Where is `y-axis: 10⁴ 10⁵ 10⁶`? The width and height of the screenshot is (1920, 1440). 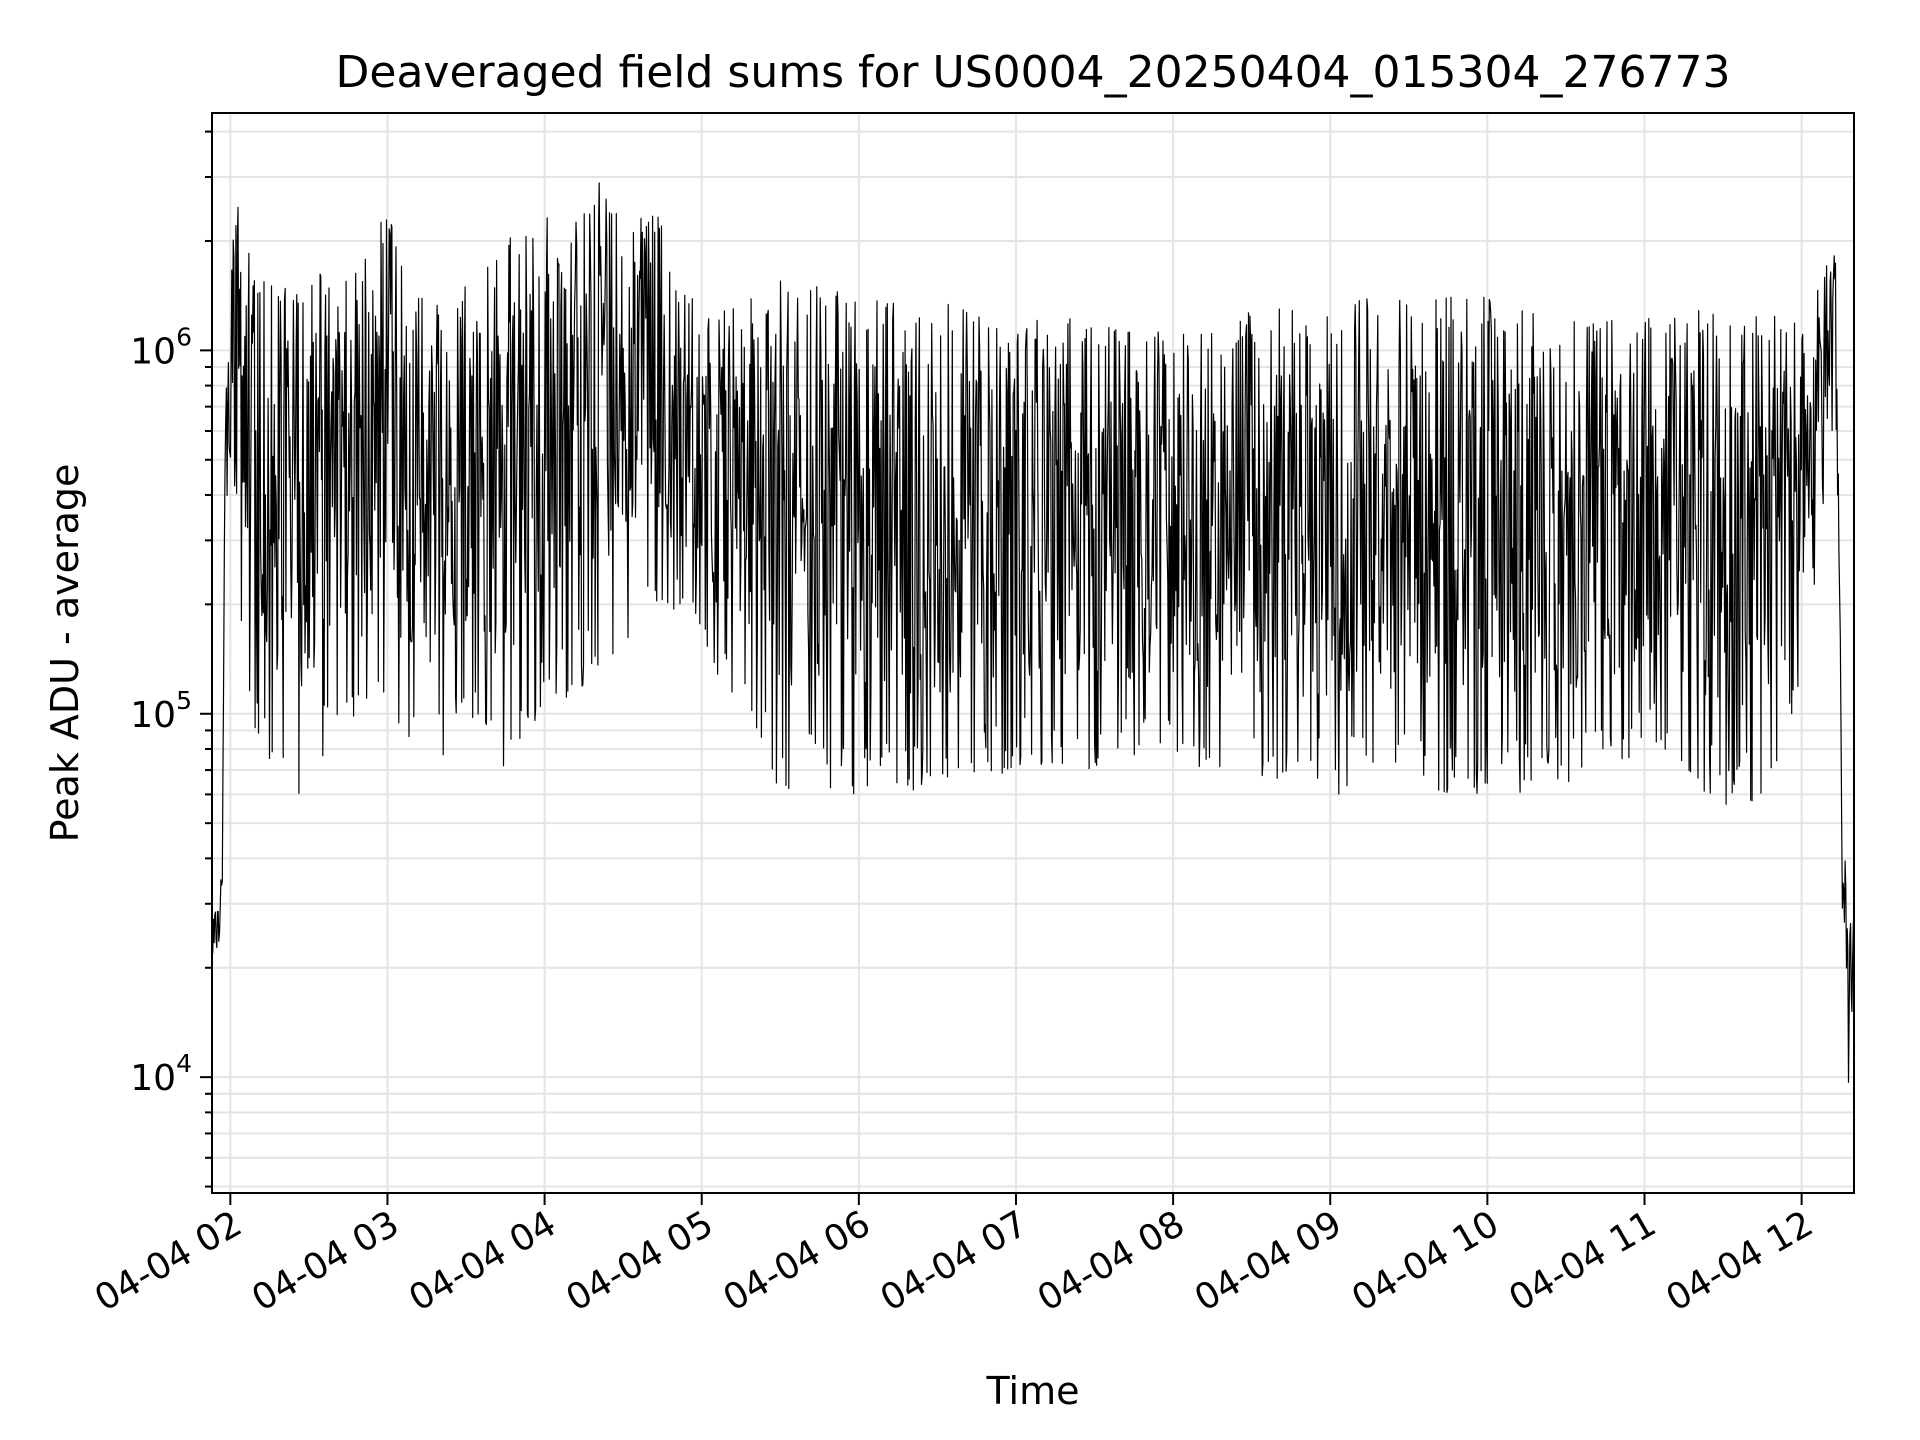 y-axis: 10⁴ 10⁵ 10⁶ is located at coordinates (171, 659).